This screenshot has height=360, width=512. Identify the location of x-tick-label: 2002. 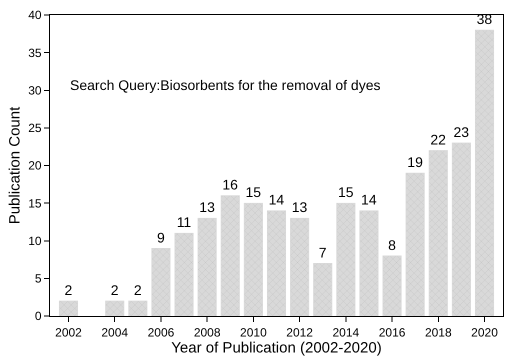
(68, 332).